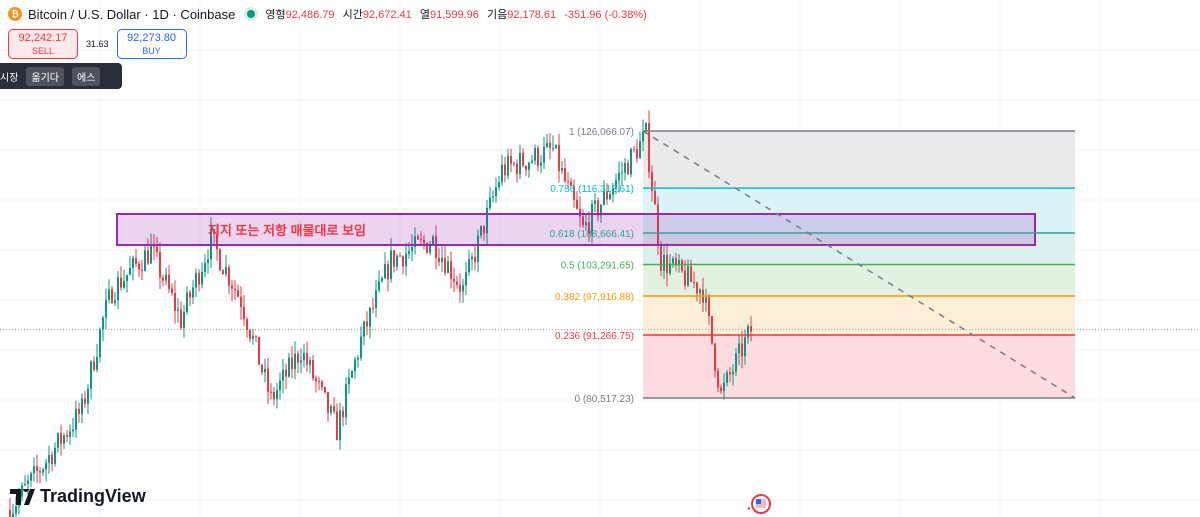  I want to click on market-status-dot, so click(251, 14).